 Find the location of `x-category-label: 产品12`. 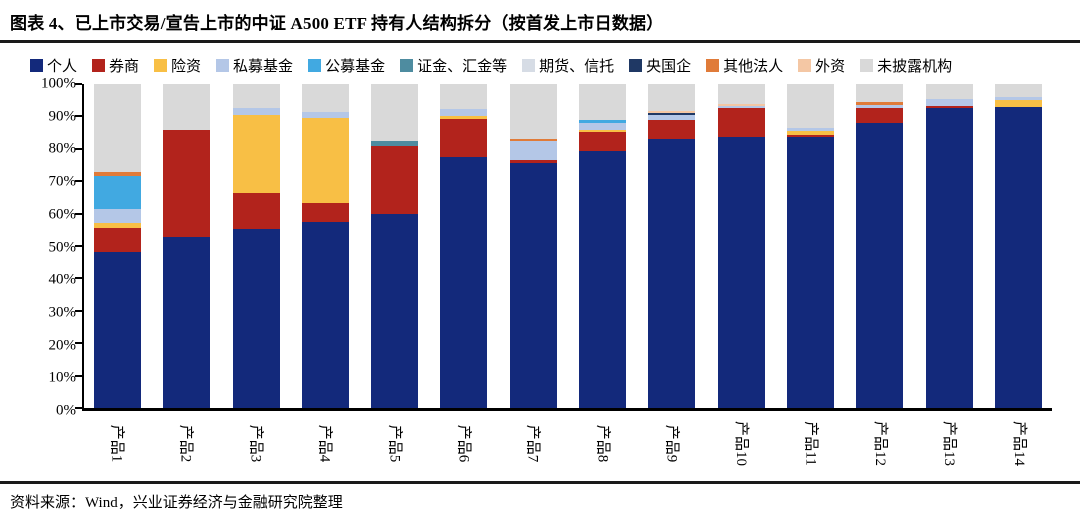

x-category-label: 产品12 is located at coordinates (879, 443).